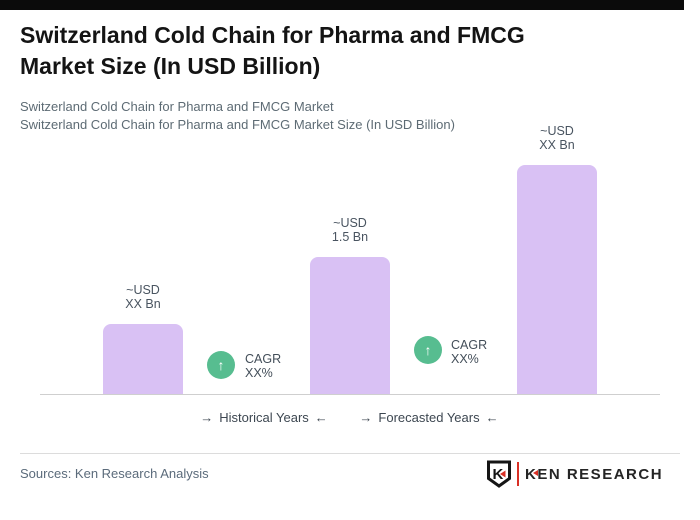 This screenshot has height=520, width=700. Describe the element at coordinates (350, 326) in the screenshot. I see `bar-middle` at that location.